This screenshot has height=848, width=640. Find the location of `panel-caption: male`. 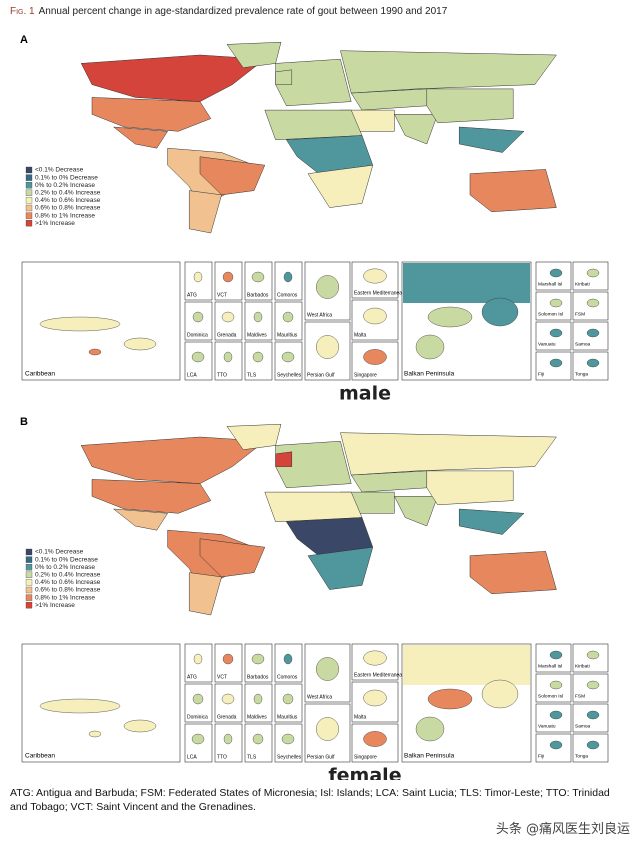

panel-caption: male is located at coordinates (365, 394).